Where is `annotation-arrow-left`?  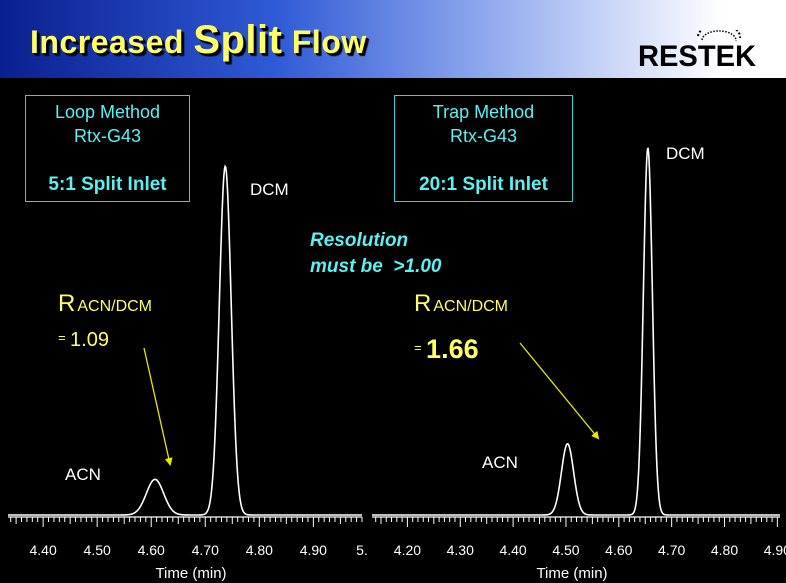 annotation-arrow-left is located at coordinates (158, 406).